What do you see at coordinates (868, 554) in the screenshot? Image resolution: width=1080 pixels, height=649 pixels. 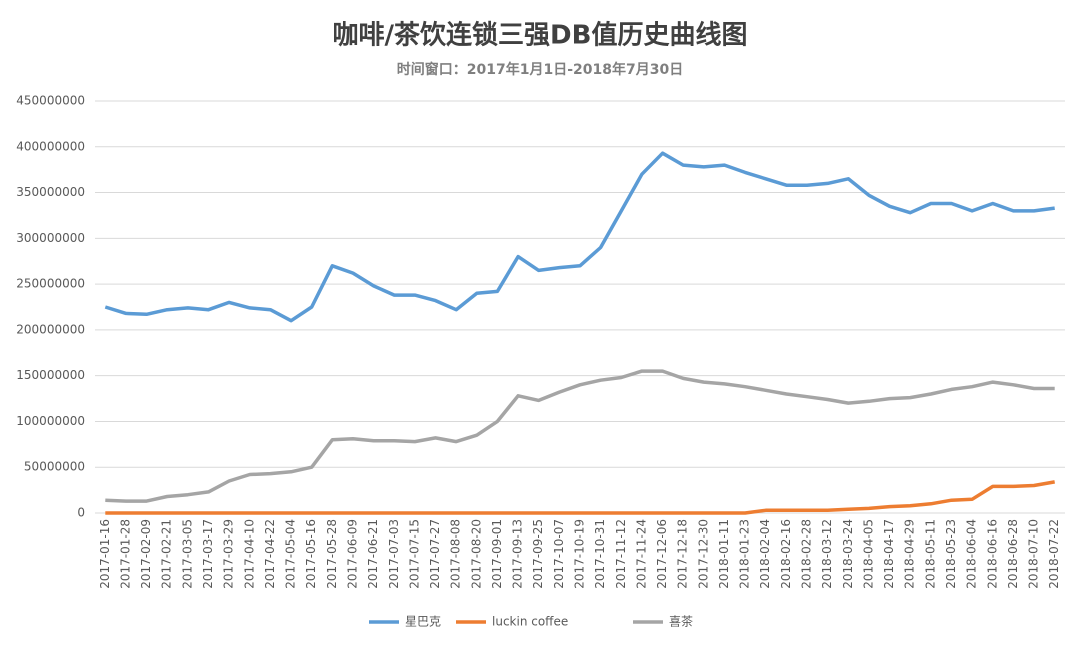 I see `x-tick-label: 2018-04-05` at bounding box center [868, 554].